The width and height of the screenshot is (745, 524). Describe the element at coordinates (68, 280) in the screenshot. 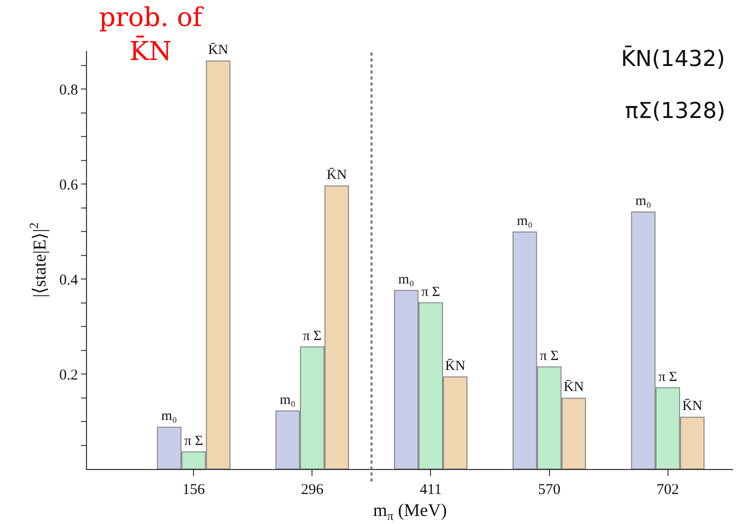

I see `y-tick-label: 0.4` at that location.